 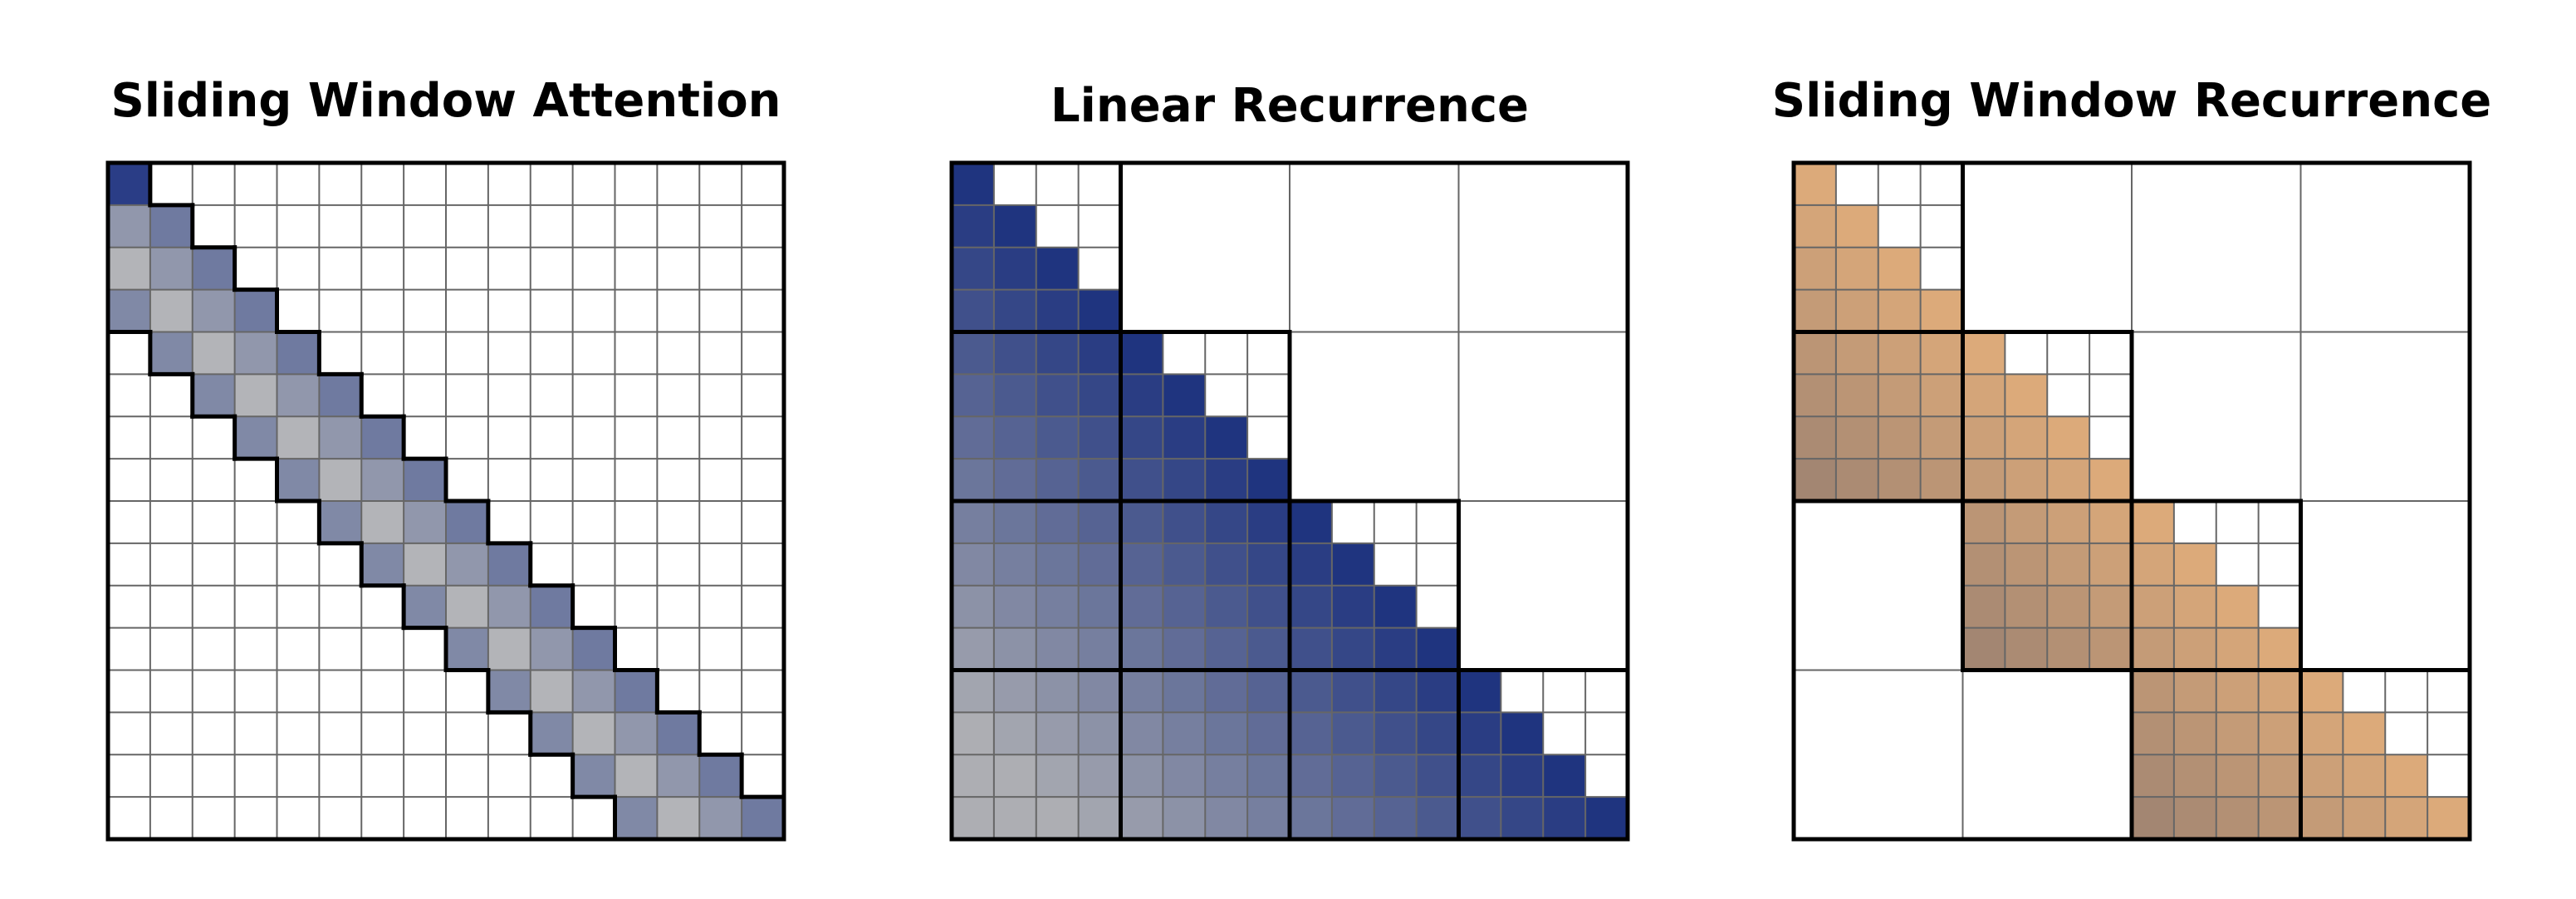 What do you see at coordinates (1289, 106) in the screenshot?
I see `panel-title: Linear Recurrence` at bounding box center [1289, 106].